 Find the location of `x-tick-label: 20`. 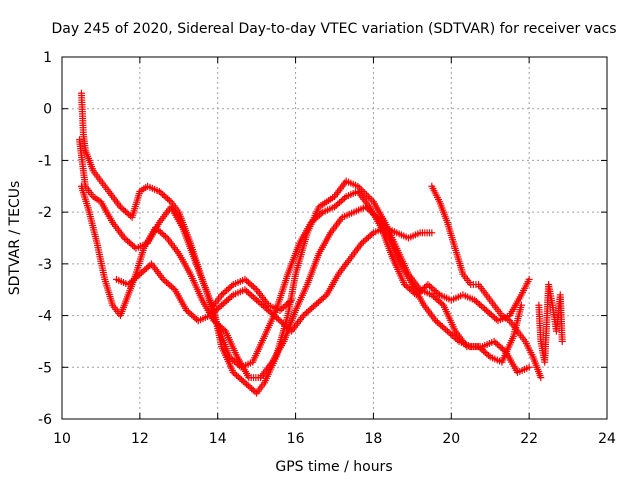

x-tick-label: 20 is located at coordinates (451, 439).